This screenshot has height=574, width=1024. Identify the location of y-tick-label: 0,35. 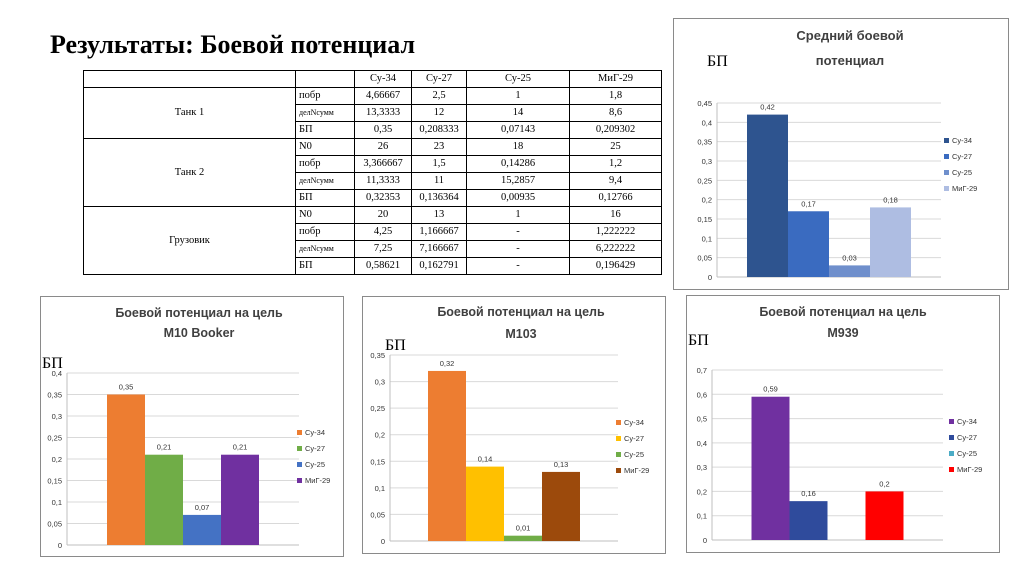
(704, 142).